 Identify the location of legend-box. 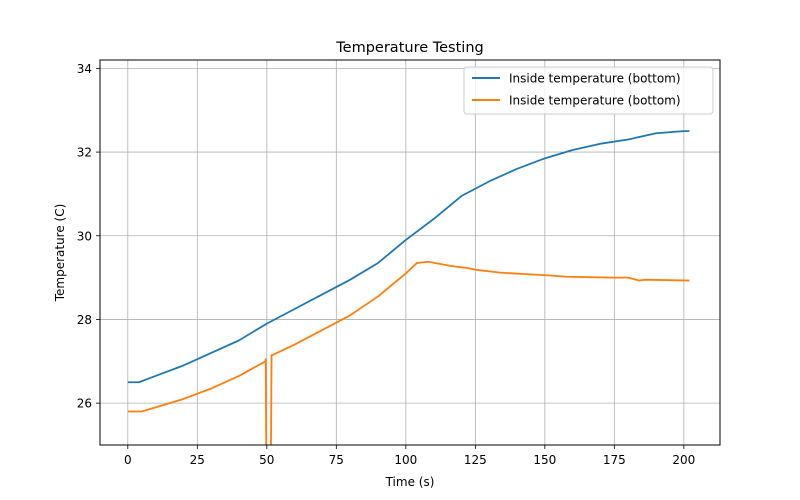
(588, 90).